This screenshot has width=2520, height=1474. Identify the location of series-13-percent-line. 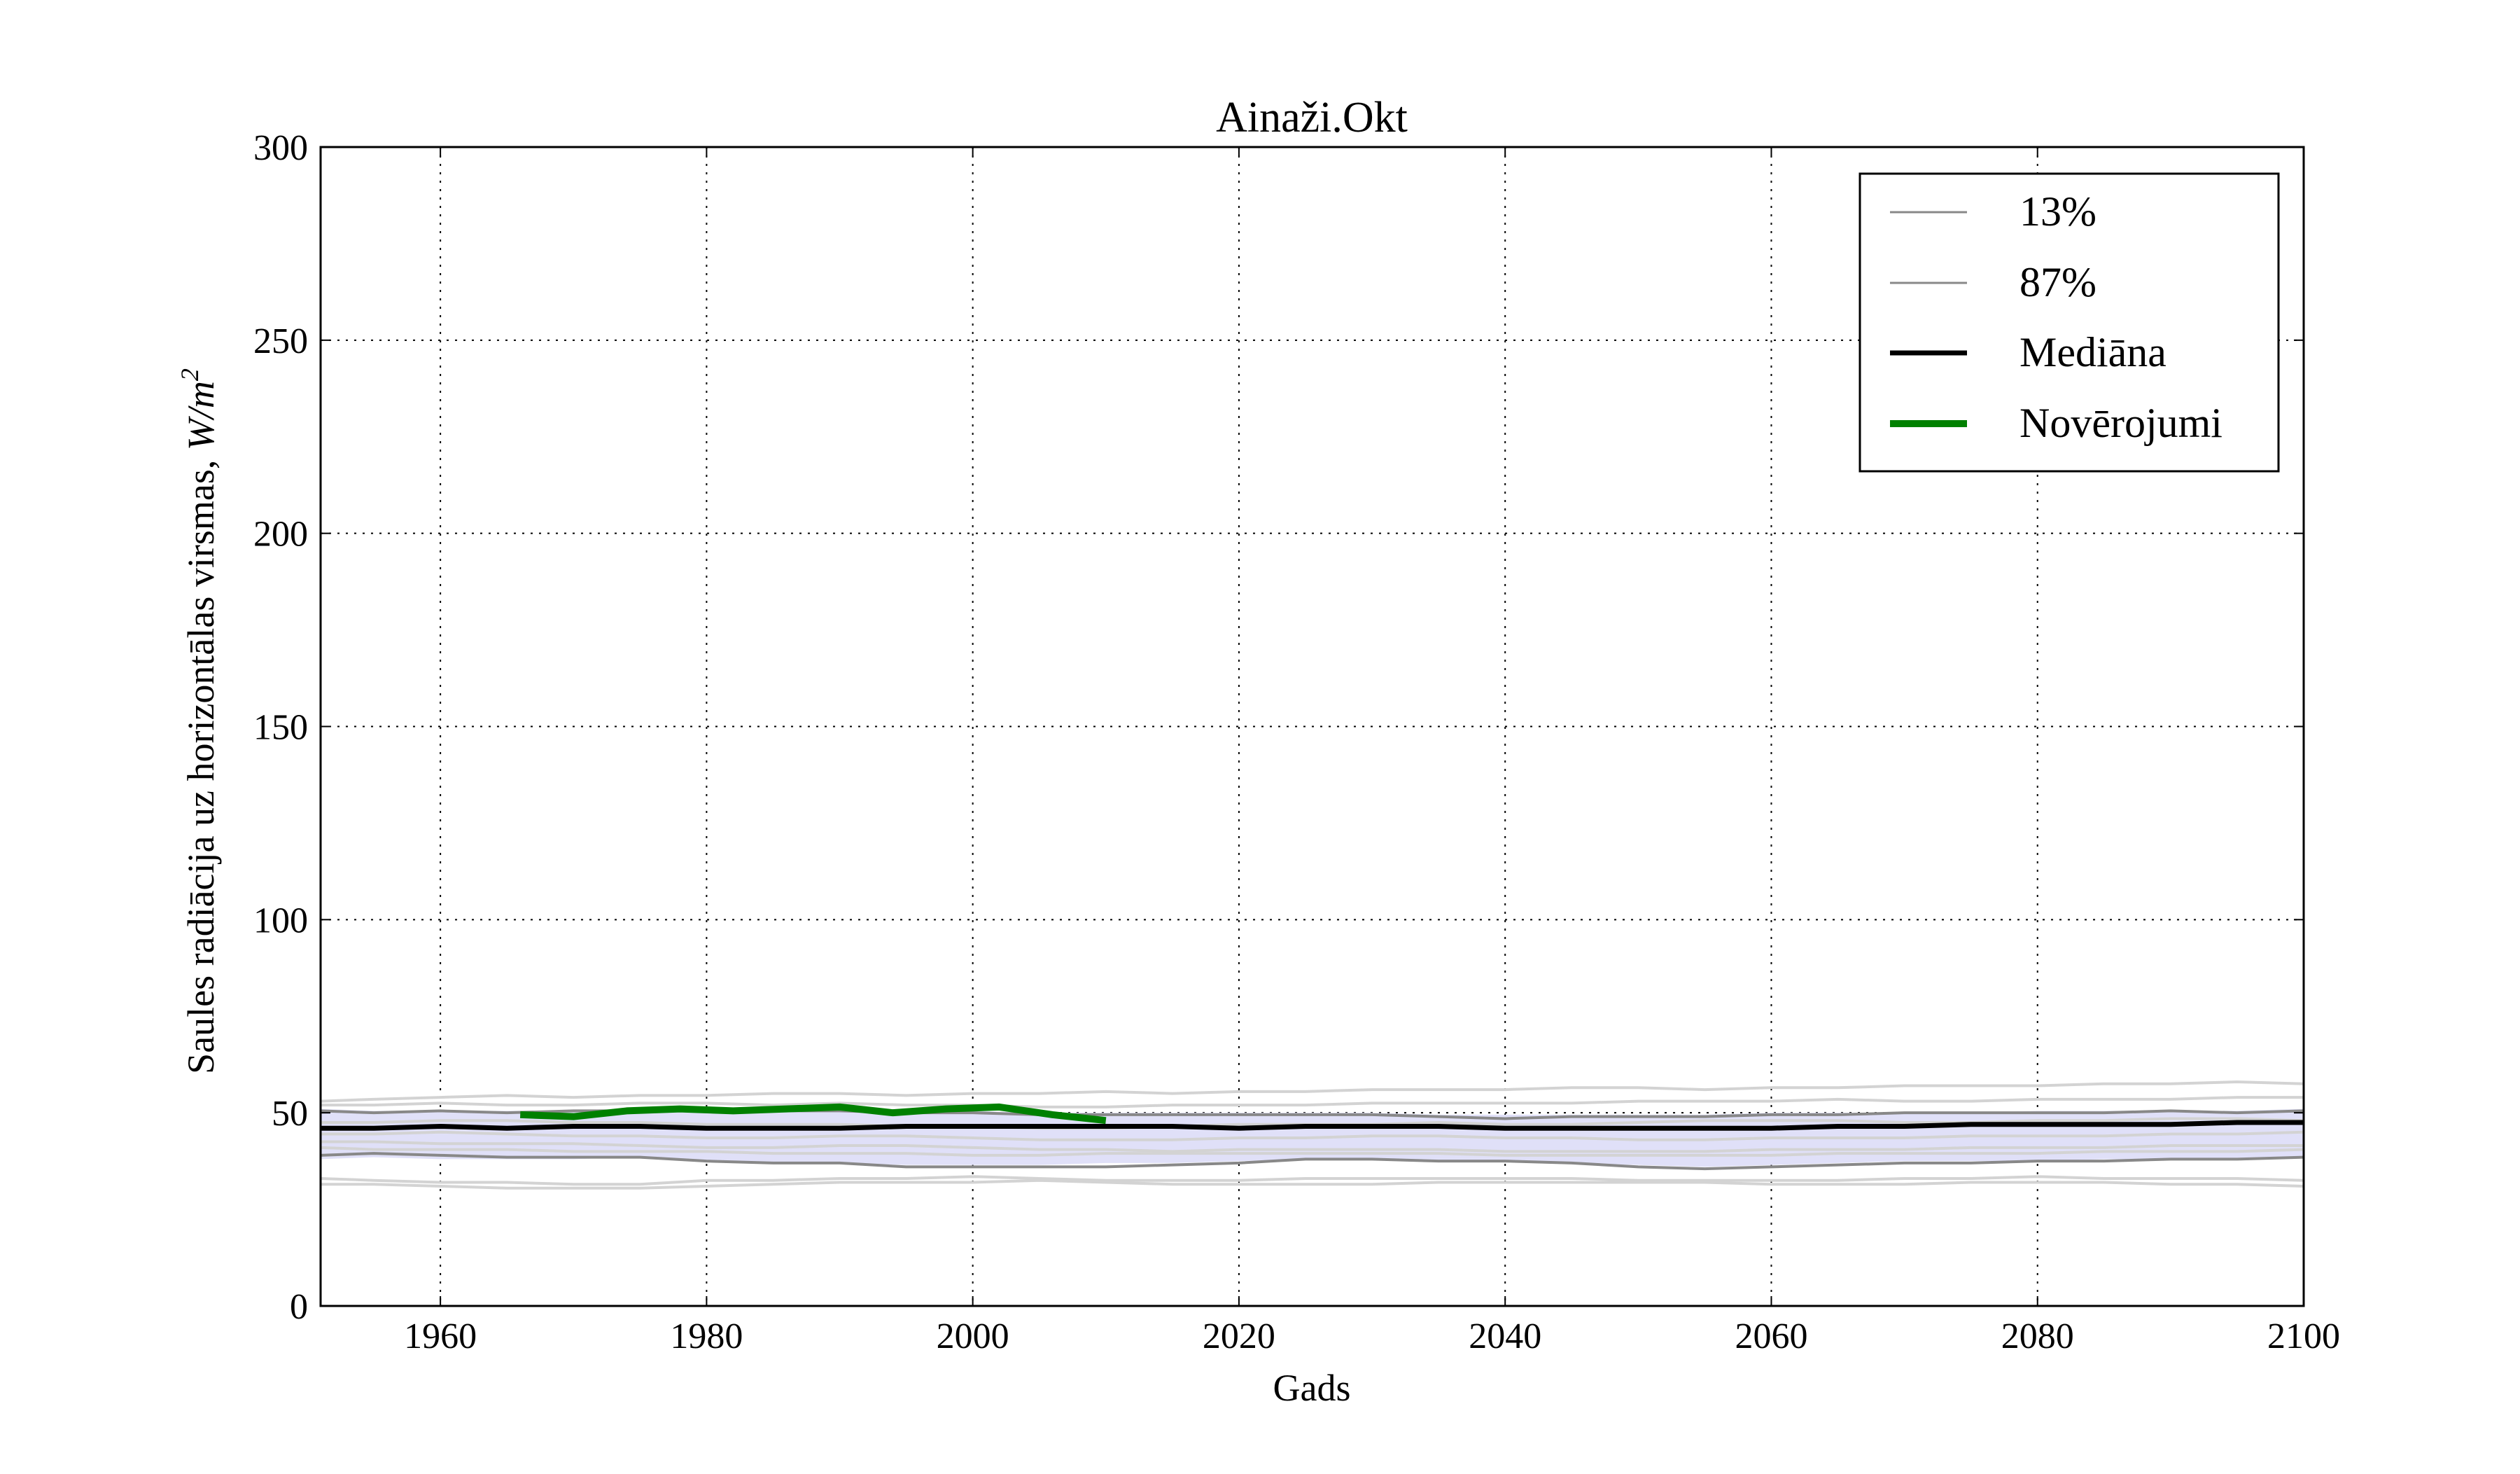
(1312, 1162).